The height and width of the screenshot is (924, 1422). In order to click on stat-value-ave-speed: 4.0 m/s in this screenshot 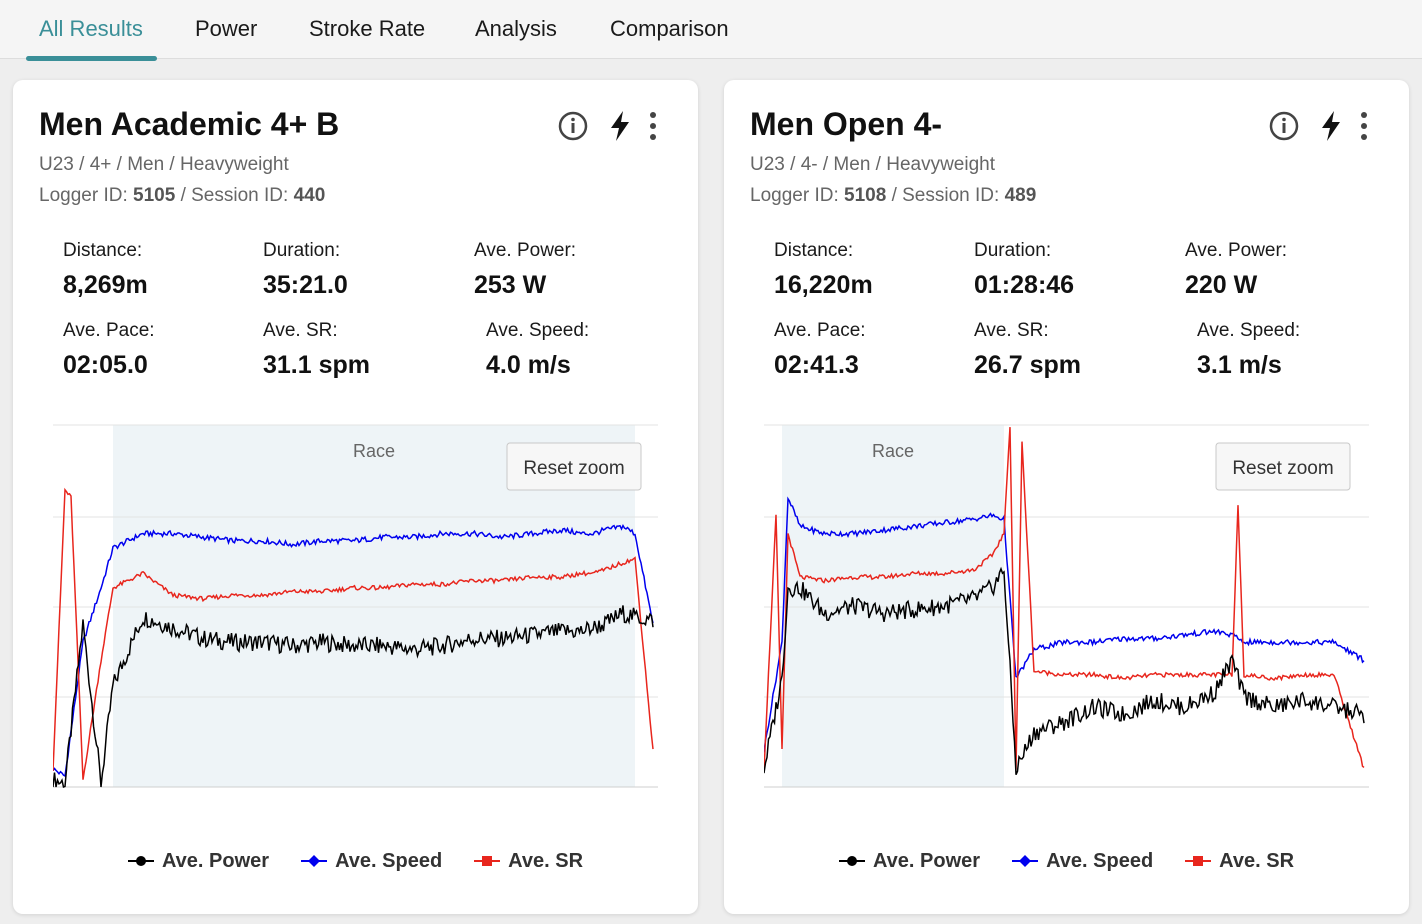, I will do `click(528, 365)`.